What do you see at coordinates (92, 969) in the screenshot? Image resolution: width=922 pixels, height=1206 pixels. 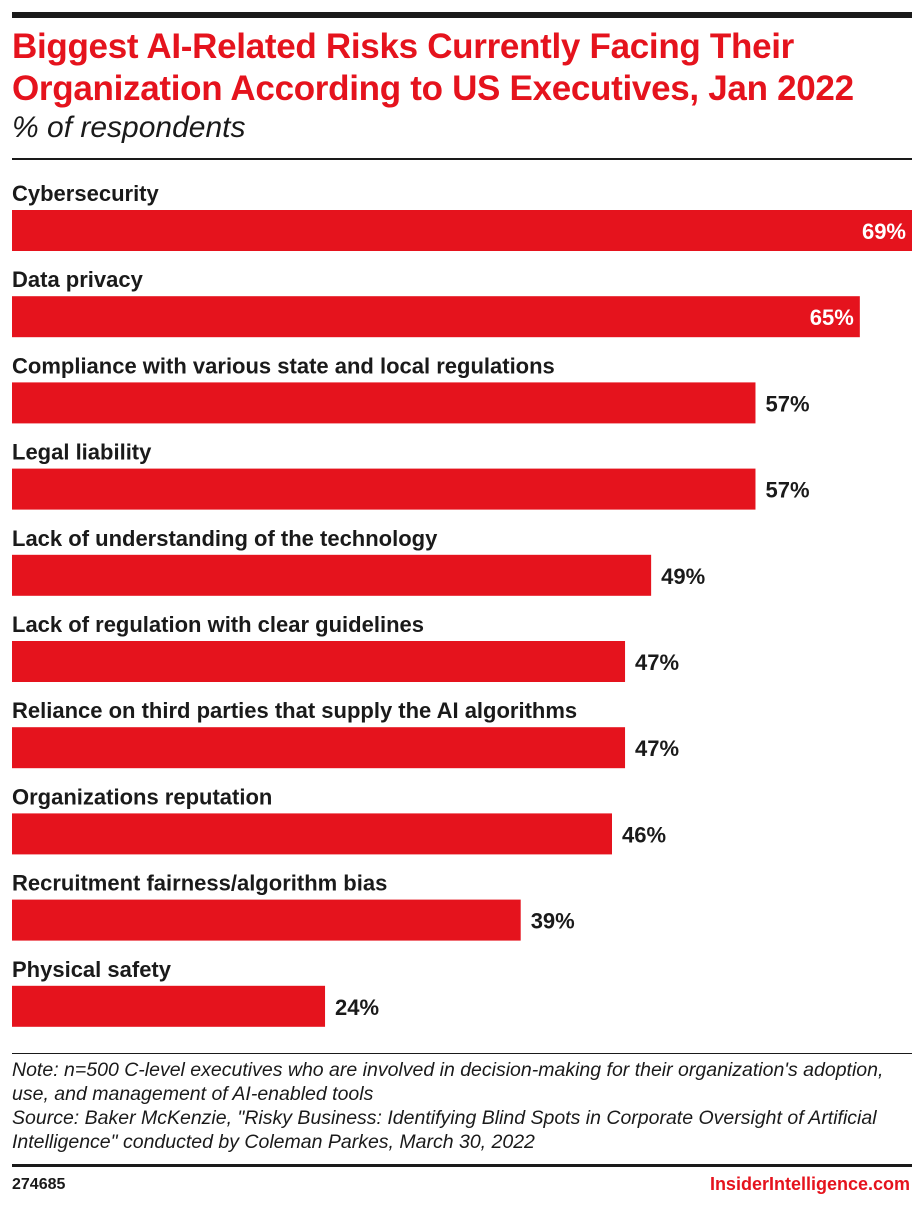 I see `category-label: Physical safety` at bounding box center [92, 969].